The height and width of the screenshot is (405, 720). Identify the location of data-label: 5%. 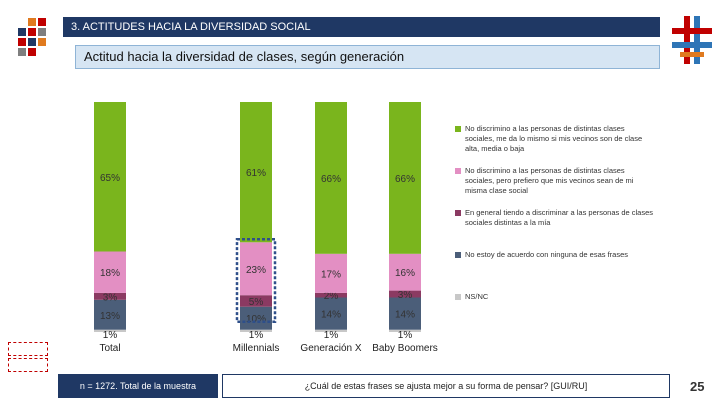
(256, 302).